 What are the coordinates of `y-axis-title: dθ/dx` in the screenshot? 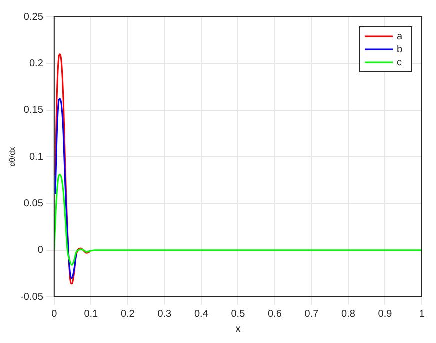 It's located at (13, 157).